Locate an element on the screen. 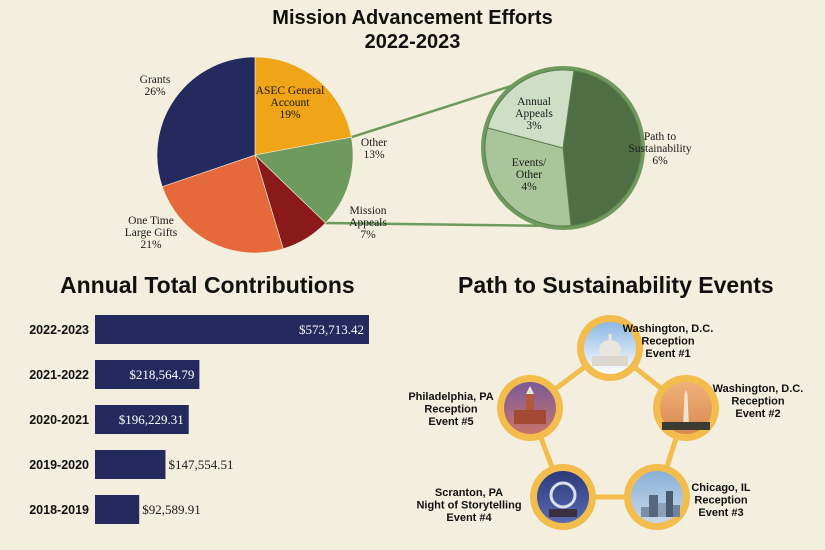 This screenshot has height=550, width=825. bar-2018-2019 is located at coordinates (117, 509).